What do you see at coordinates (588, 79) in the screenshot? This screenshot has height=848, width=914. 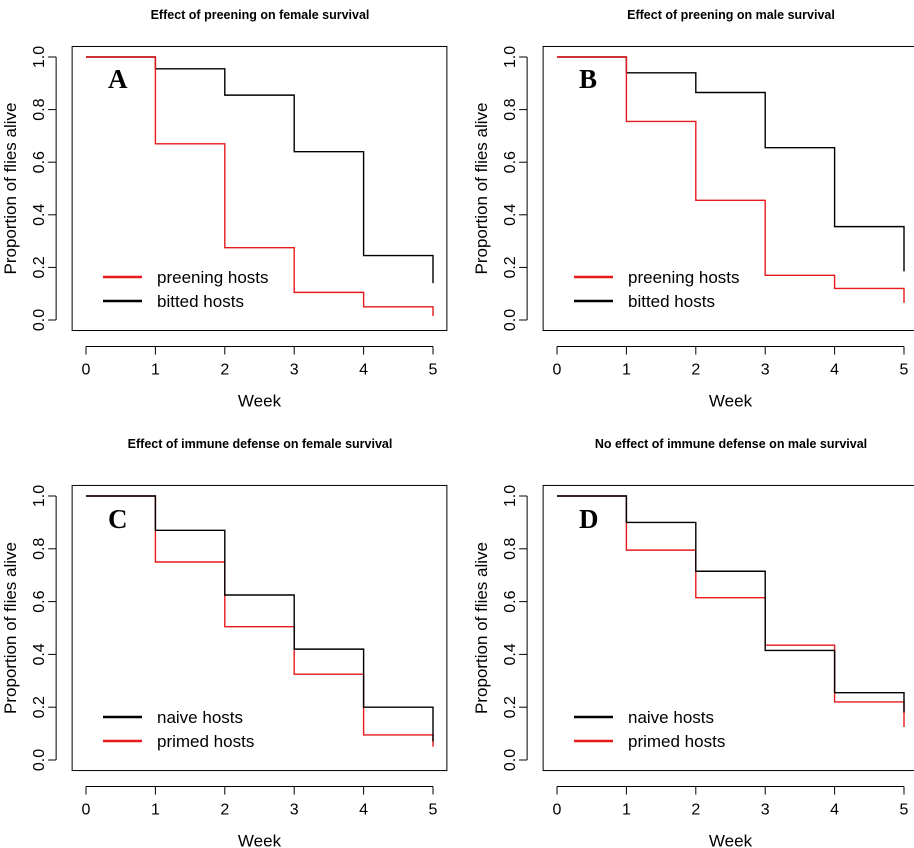 I see `panel-b-letter: B` at bounding box center [588, 79].